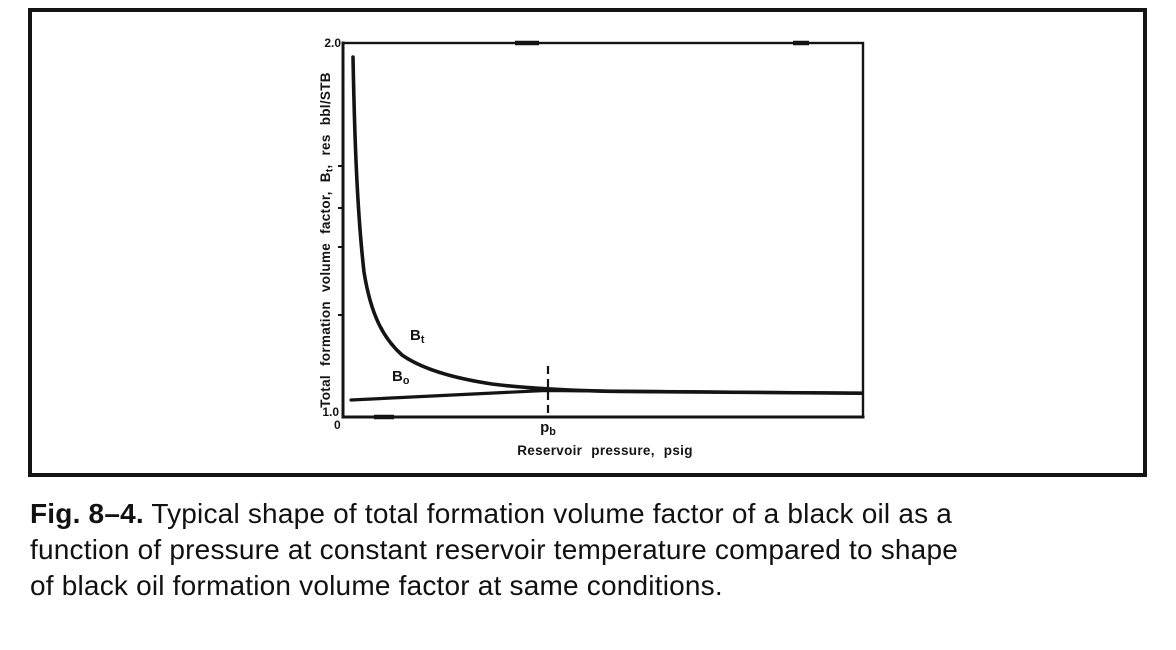 This screenshot has width=1176, height=650. I want to click on pb-label-subscript: b, so click(552, 432).